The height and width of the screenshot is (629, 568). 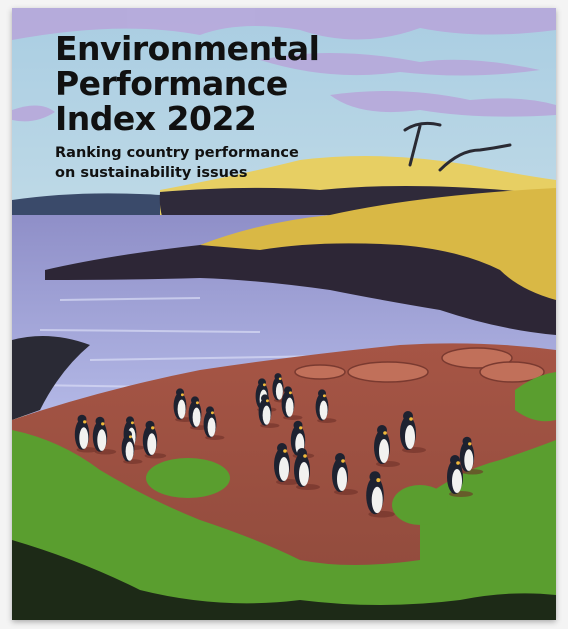 What do you see at coordinates (86, 206) in the screenshot?
I see `far-hill` at bounding box center [86, 206].